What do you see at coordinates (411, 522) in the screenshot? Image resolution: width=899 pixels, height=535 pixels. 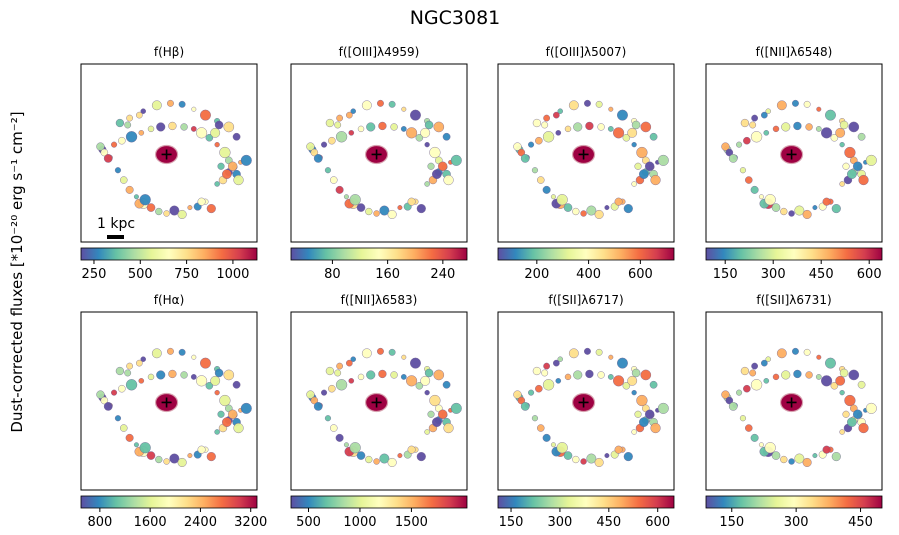 I see `colorbar-tick-label: 1500` at bounding box center [411, 522].